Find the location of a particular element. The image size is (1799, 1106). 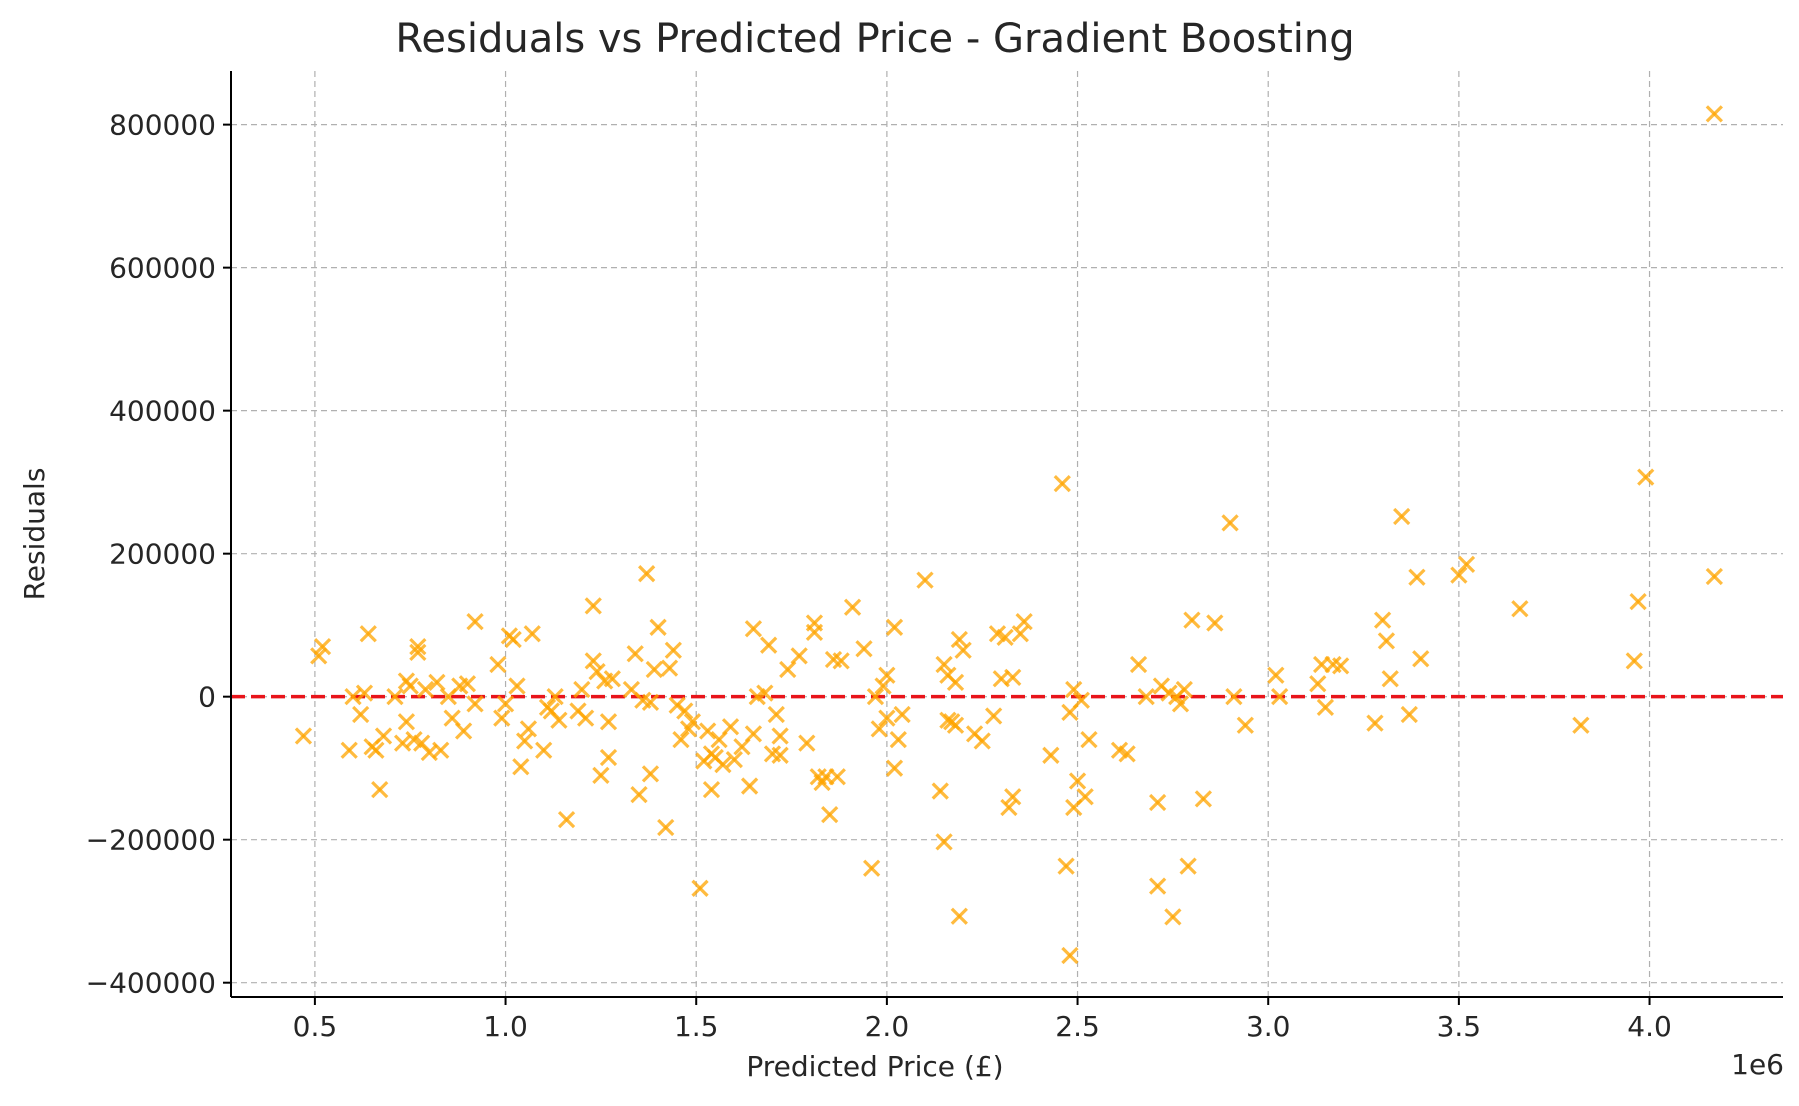

x-offset-label: 1e6 is located at coordinates (1757, 1064).